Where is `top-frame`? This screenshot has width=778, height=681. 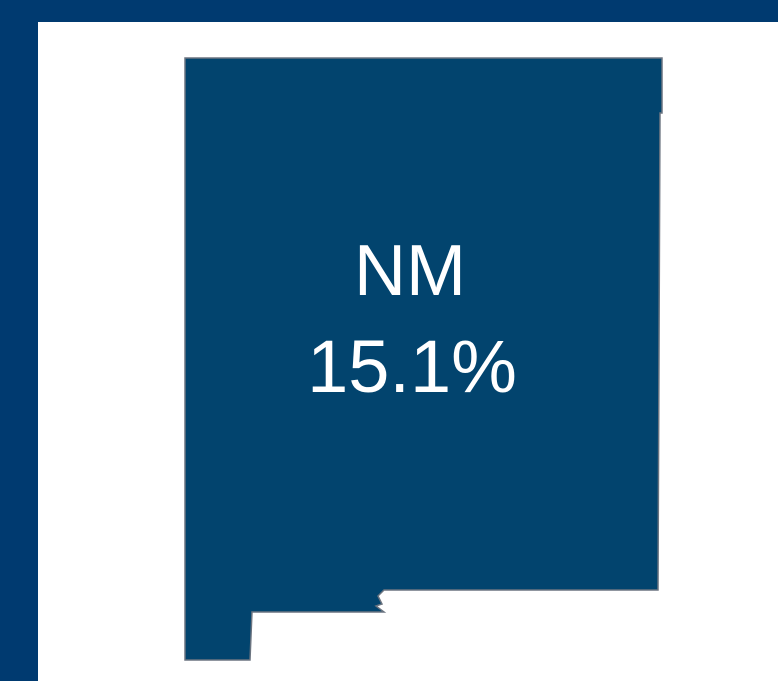 top-frame is located at coordinates (389, 11).